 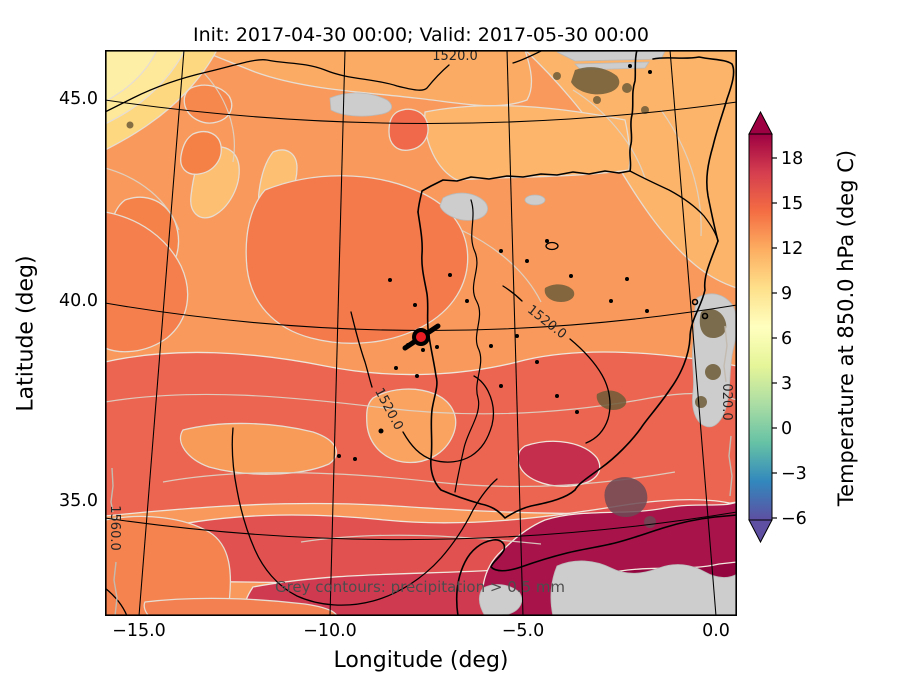 What do you see at coordinates (786, 384) in the screenshot?
I see `colorbar-tick-label: 3` at bounding box center [786, 384].